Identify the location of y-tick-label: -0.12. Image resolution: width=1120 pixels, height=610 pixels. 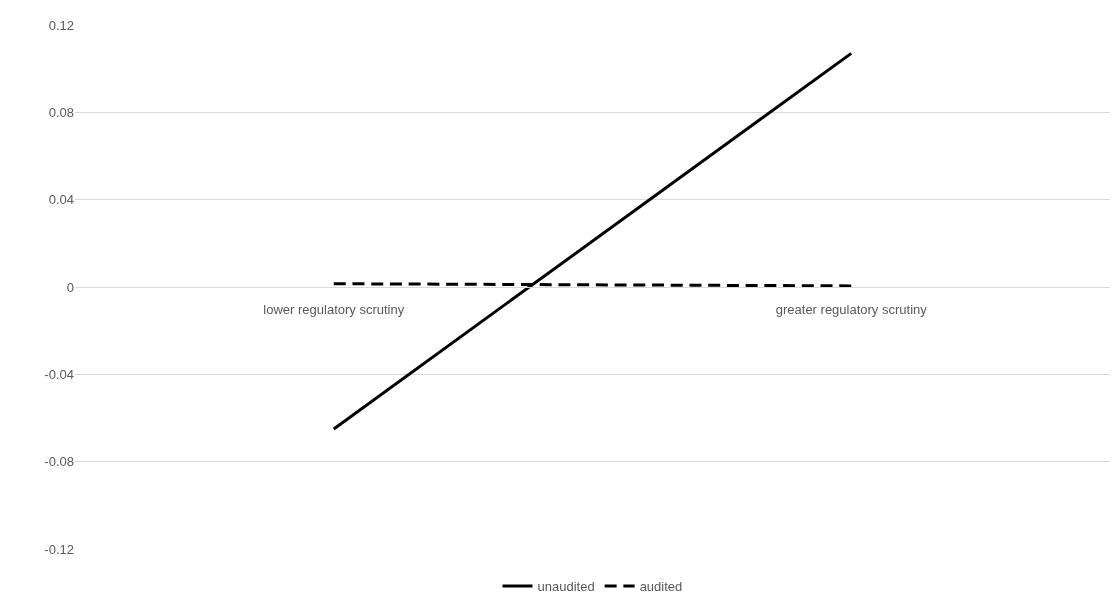
(59, 549).